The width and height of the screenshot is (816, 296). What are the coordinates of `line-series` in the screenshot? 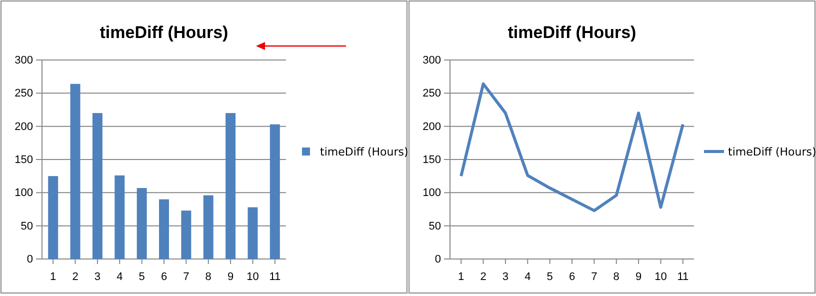 It's located at (572, 147).